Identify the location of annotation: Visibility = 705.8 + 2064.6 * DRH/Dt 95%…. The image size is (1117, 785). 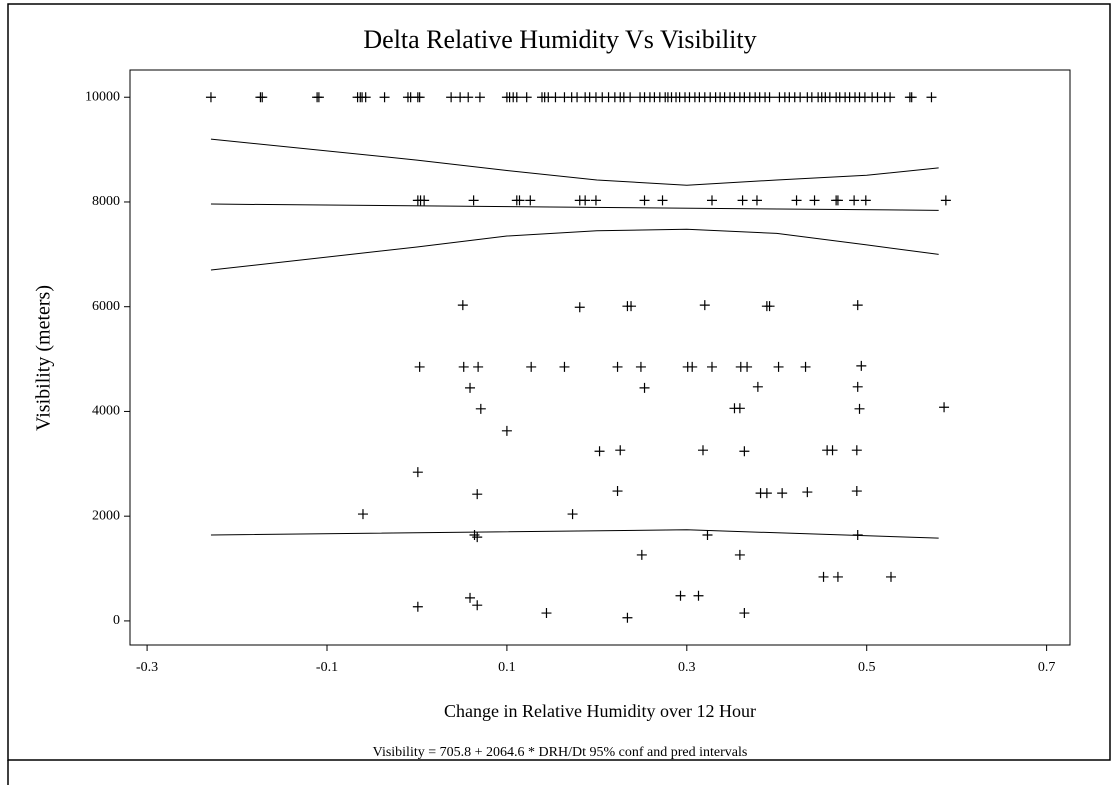
(560, 752).